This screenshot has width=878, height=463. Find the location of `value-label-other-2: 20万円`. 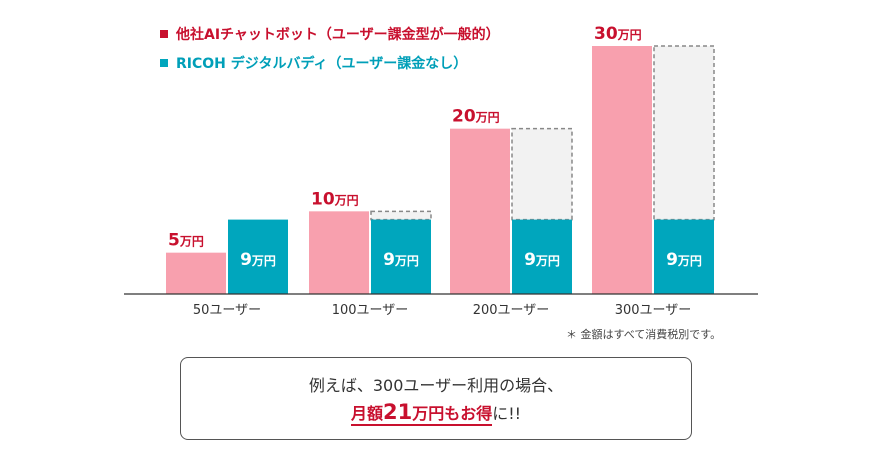

value-label-other-2: 20万円 is located at coordinates (476, 117).